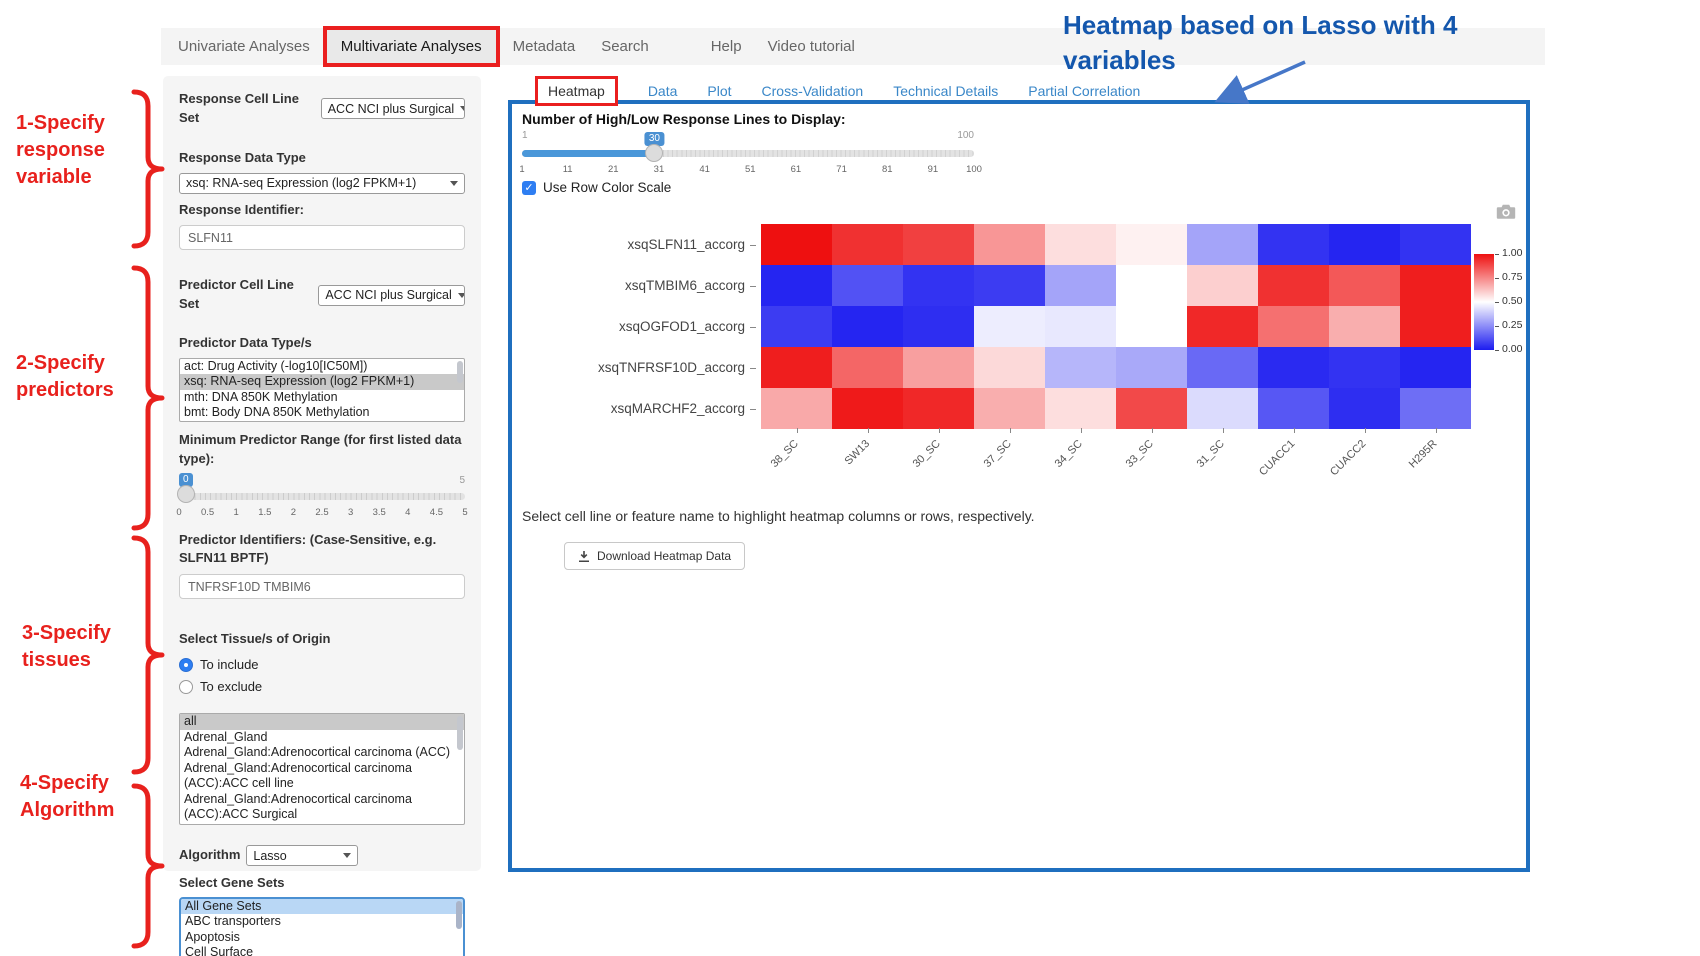  Describe the element at coordinates (638, 326) in the screenshot. I see `heatmap-row-label: xsqOGFOD1_accorg` at that location.